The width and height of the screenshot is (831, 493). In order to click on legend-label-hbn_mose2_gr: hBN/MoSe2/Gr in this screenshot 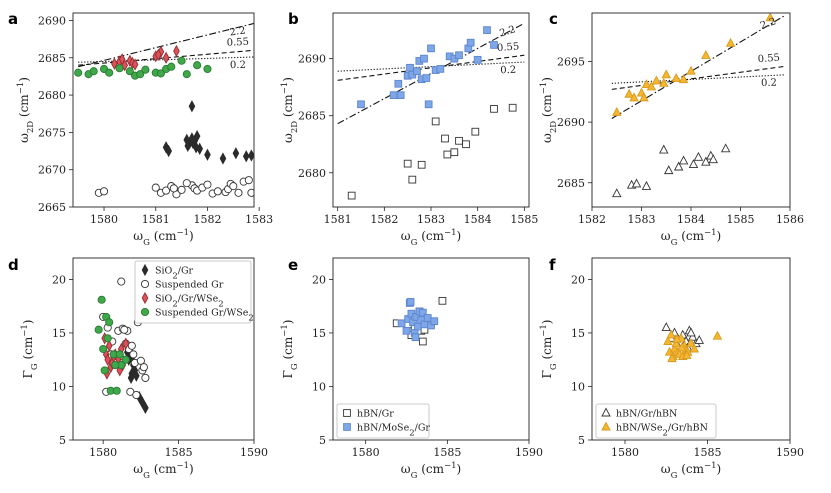, I will do `click(393, 431)`.